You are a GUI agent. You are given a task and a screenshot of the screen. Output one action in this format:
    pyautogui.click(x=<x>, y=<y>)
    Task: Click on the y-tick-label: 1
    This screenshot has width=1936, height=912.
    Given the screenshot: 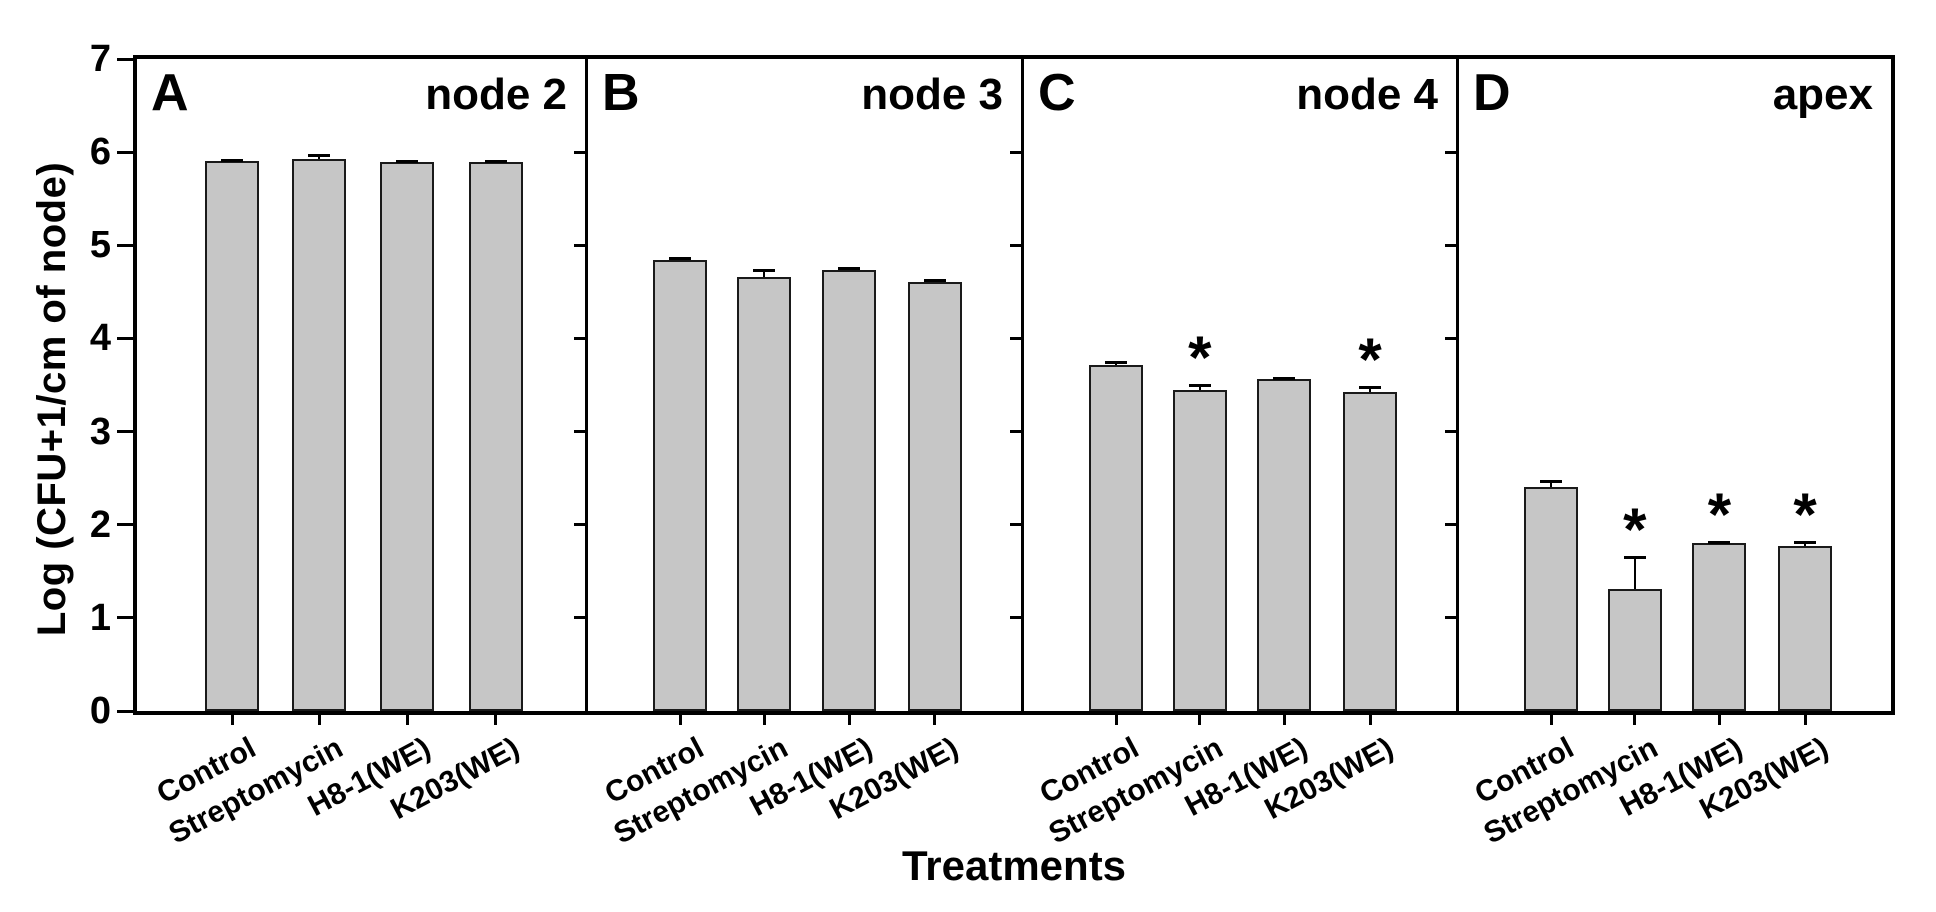 What is the action you would take?
    pyautogui.click(x=100, y=617)
    